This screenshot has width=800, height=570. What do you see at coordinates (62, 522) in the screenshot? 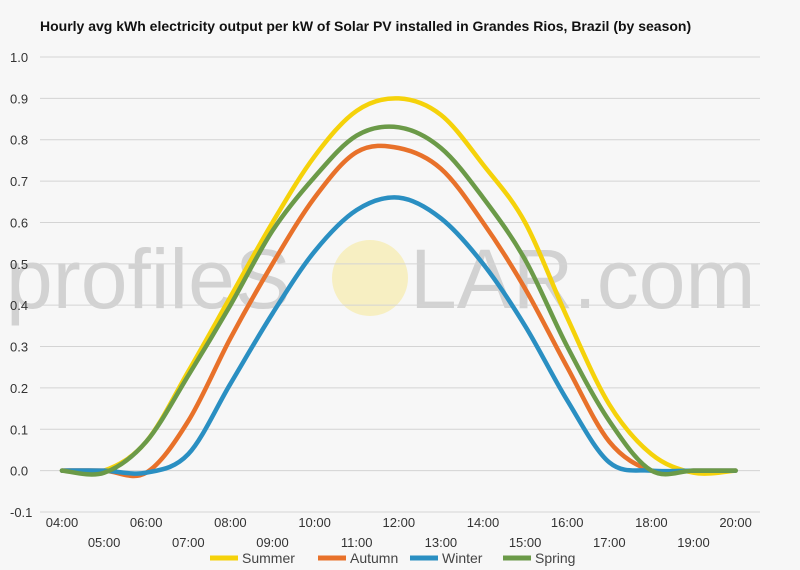
I see `x-tick-label: 04:00` at bounding box center [62, 522].